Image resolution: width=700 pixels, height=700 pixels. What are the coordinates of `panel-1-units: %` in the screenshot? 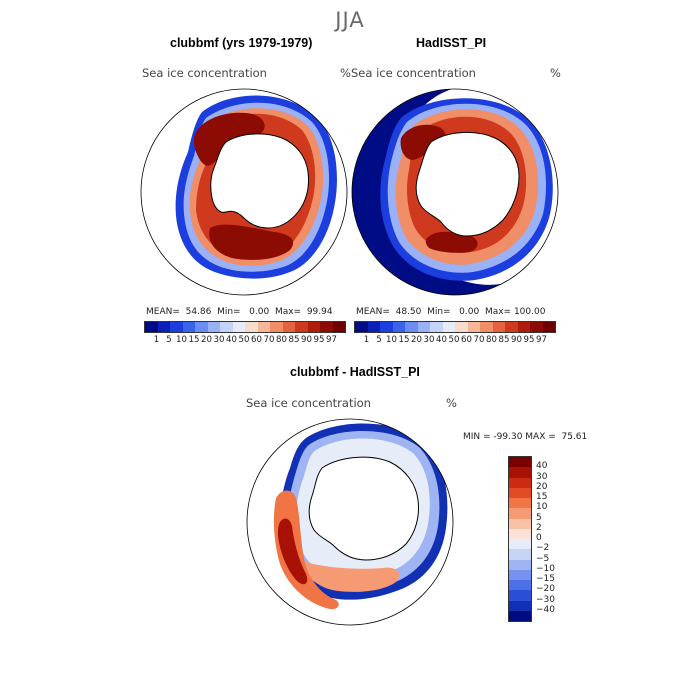 It's located at (345, 73).